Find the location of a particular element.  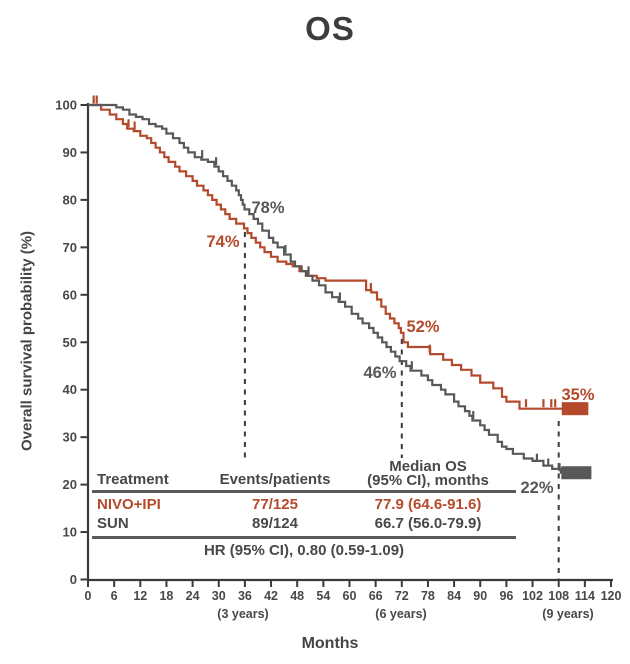

table-row-sun: SUN 89/124 66.7 (56.0-79.9) is located at coordinates (304, 523).